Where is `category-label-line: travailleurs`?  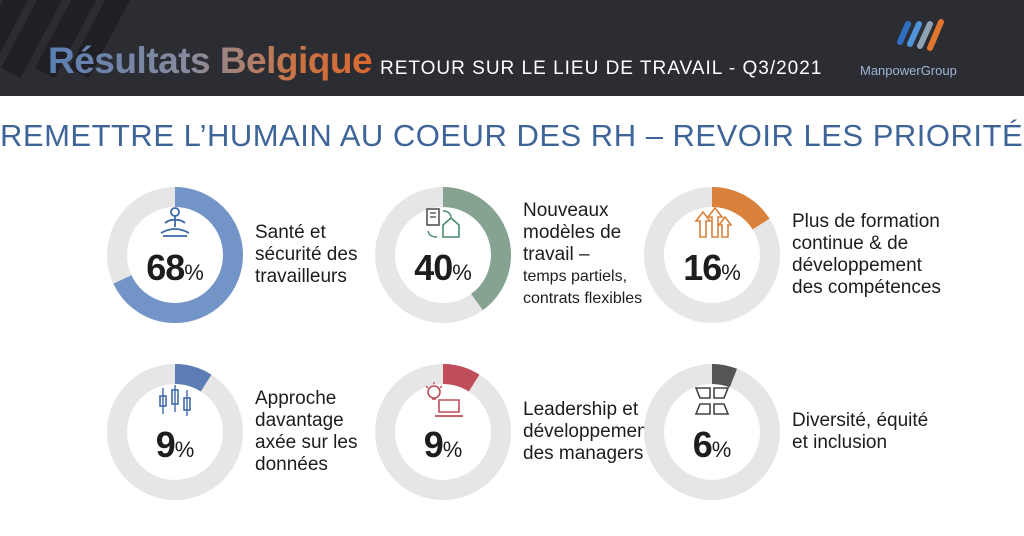 category-label-line: travailleurs is located at coordinates (301, 276).